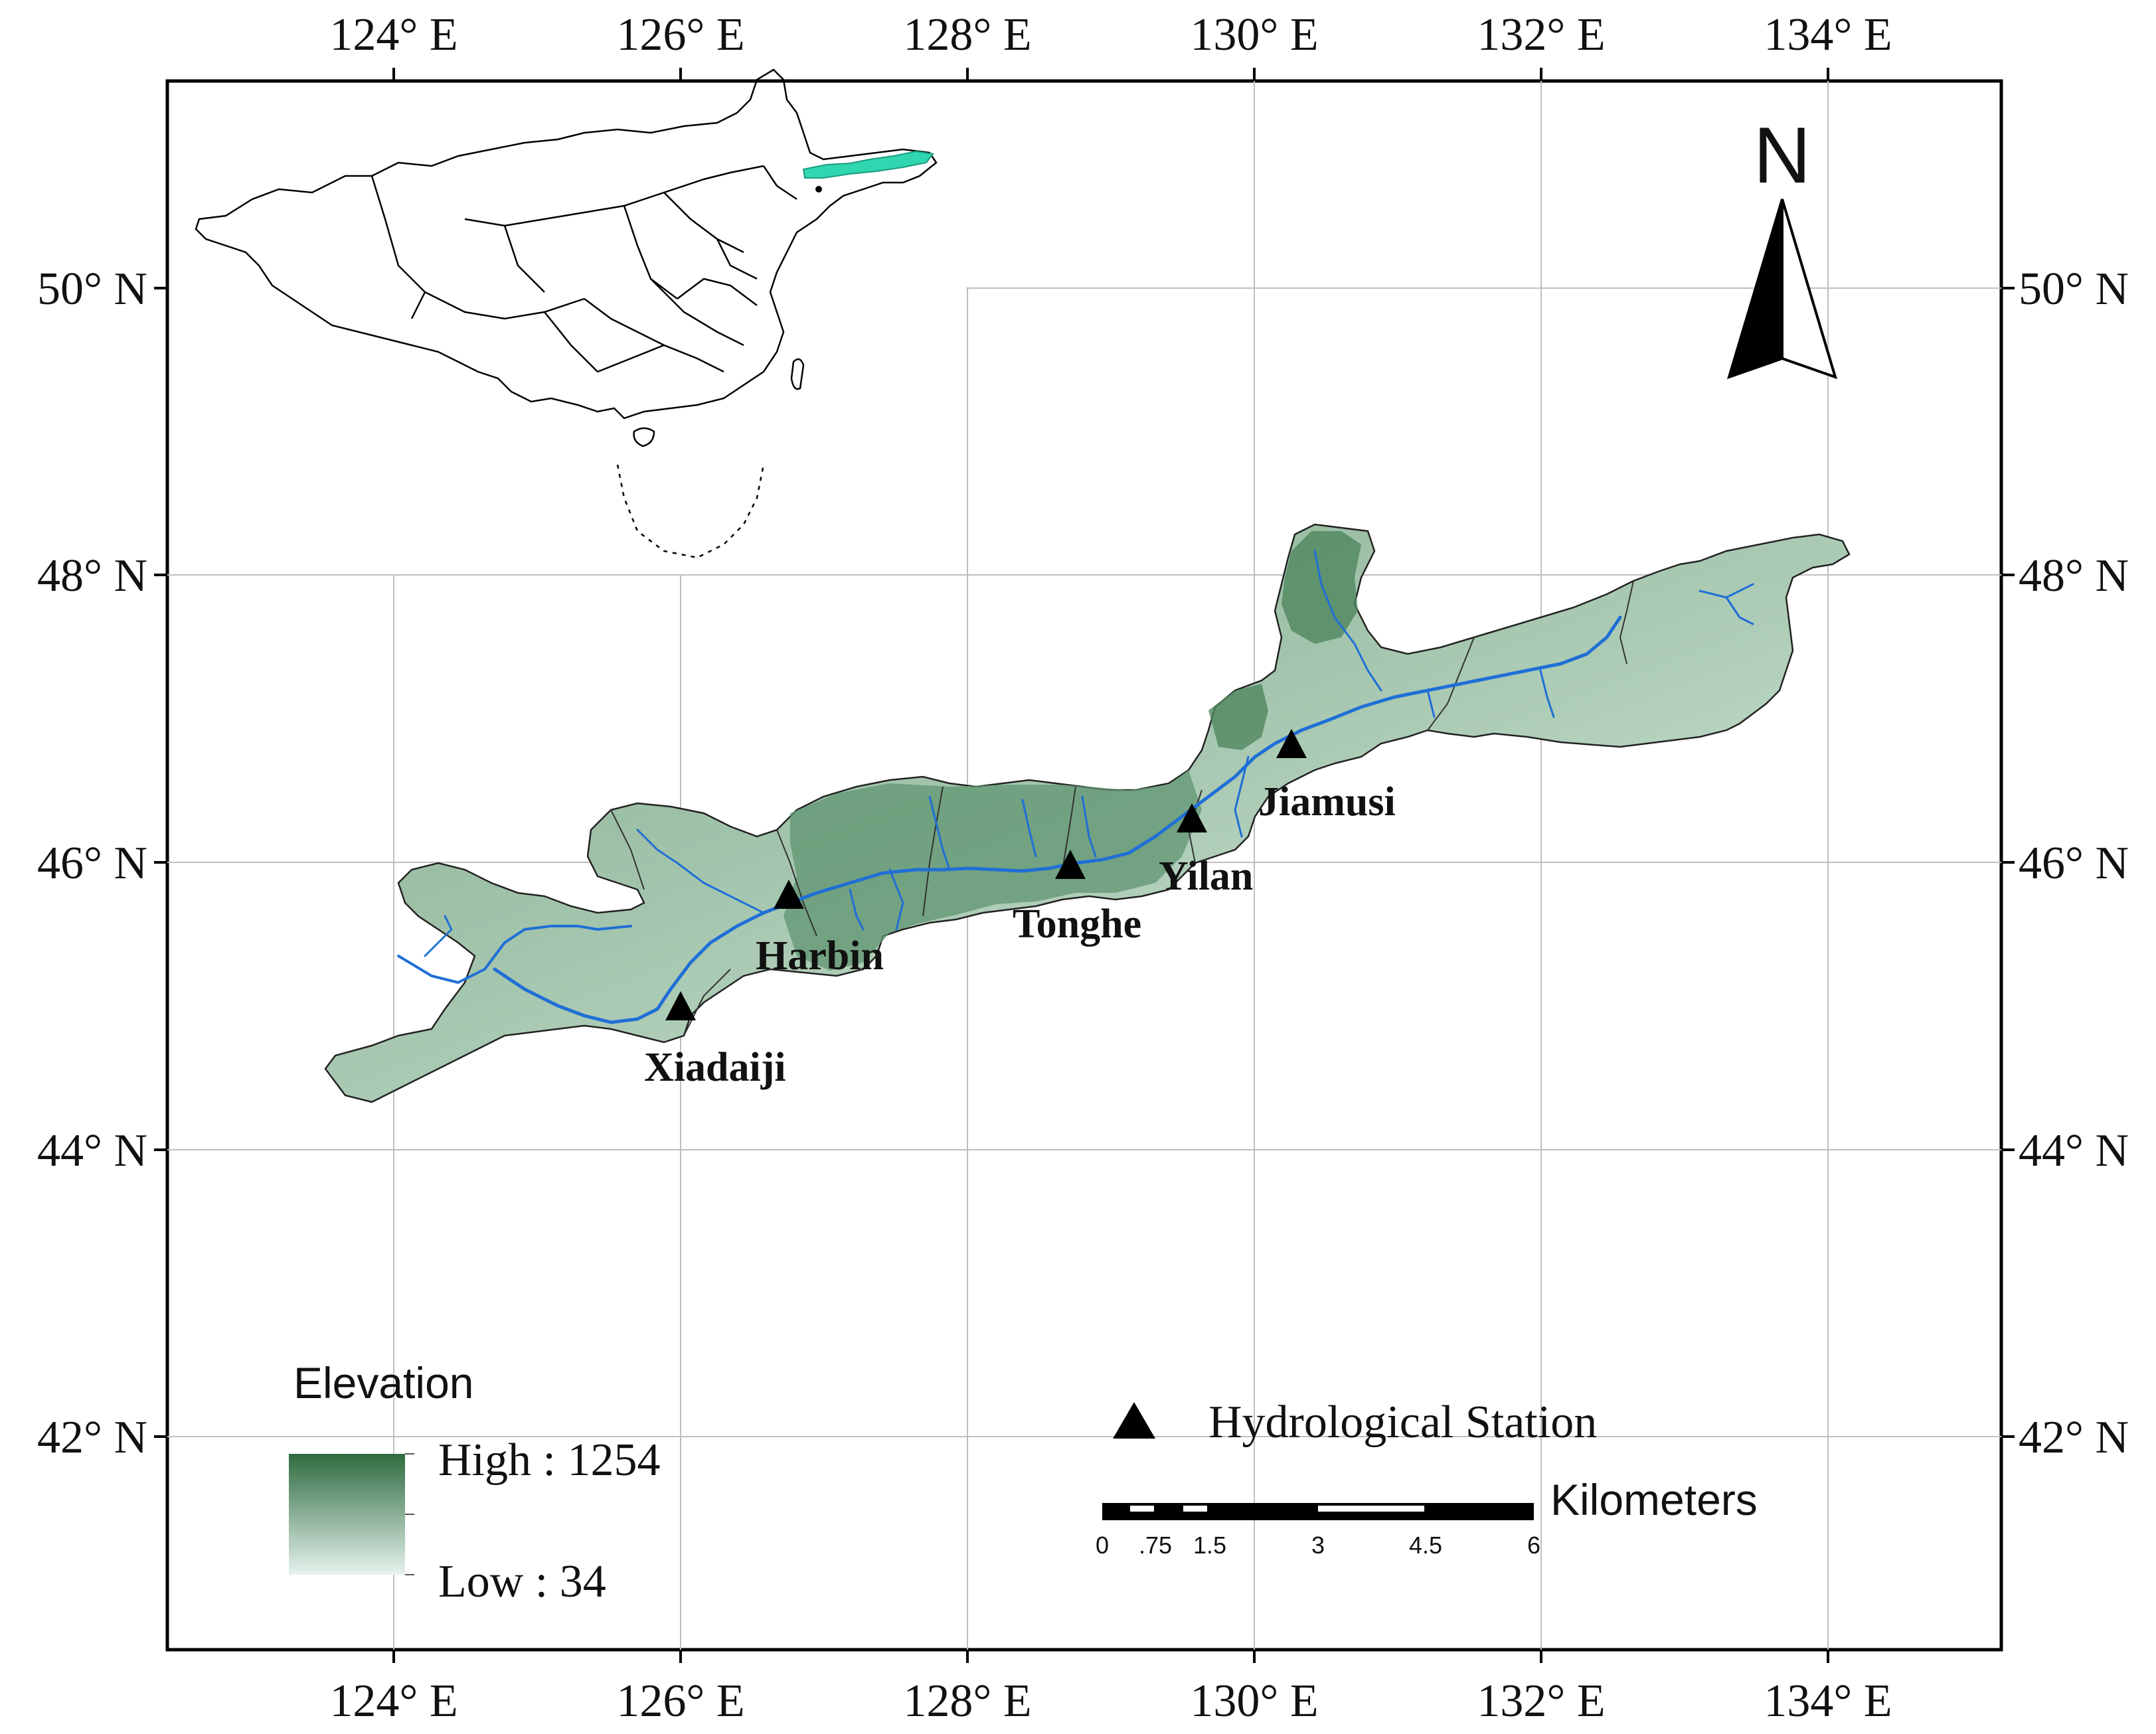 The width and height of the screenshot is (2156, 1734). I want to click on station-label-yilan: Yilan, so click(1206, 876).